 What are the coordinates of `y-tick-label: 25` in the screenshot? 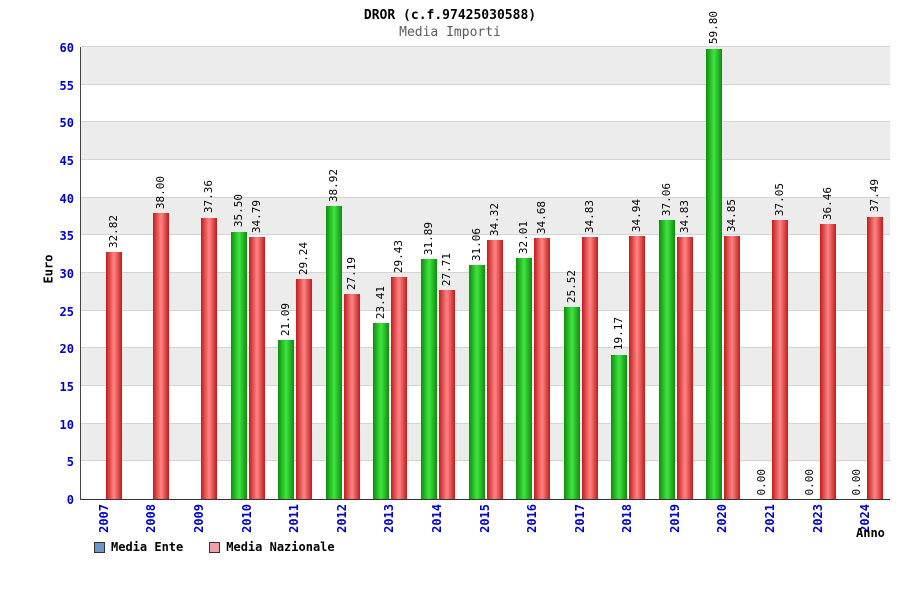 It's located at (66, 311).